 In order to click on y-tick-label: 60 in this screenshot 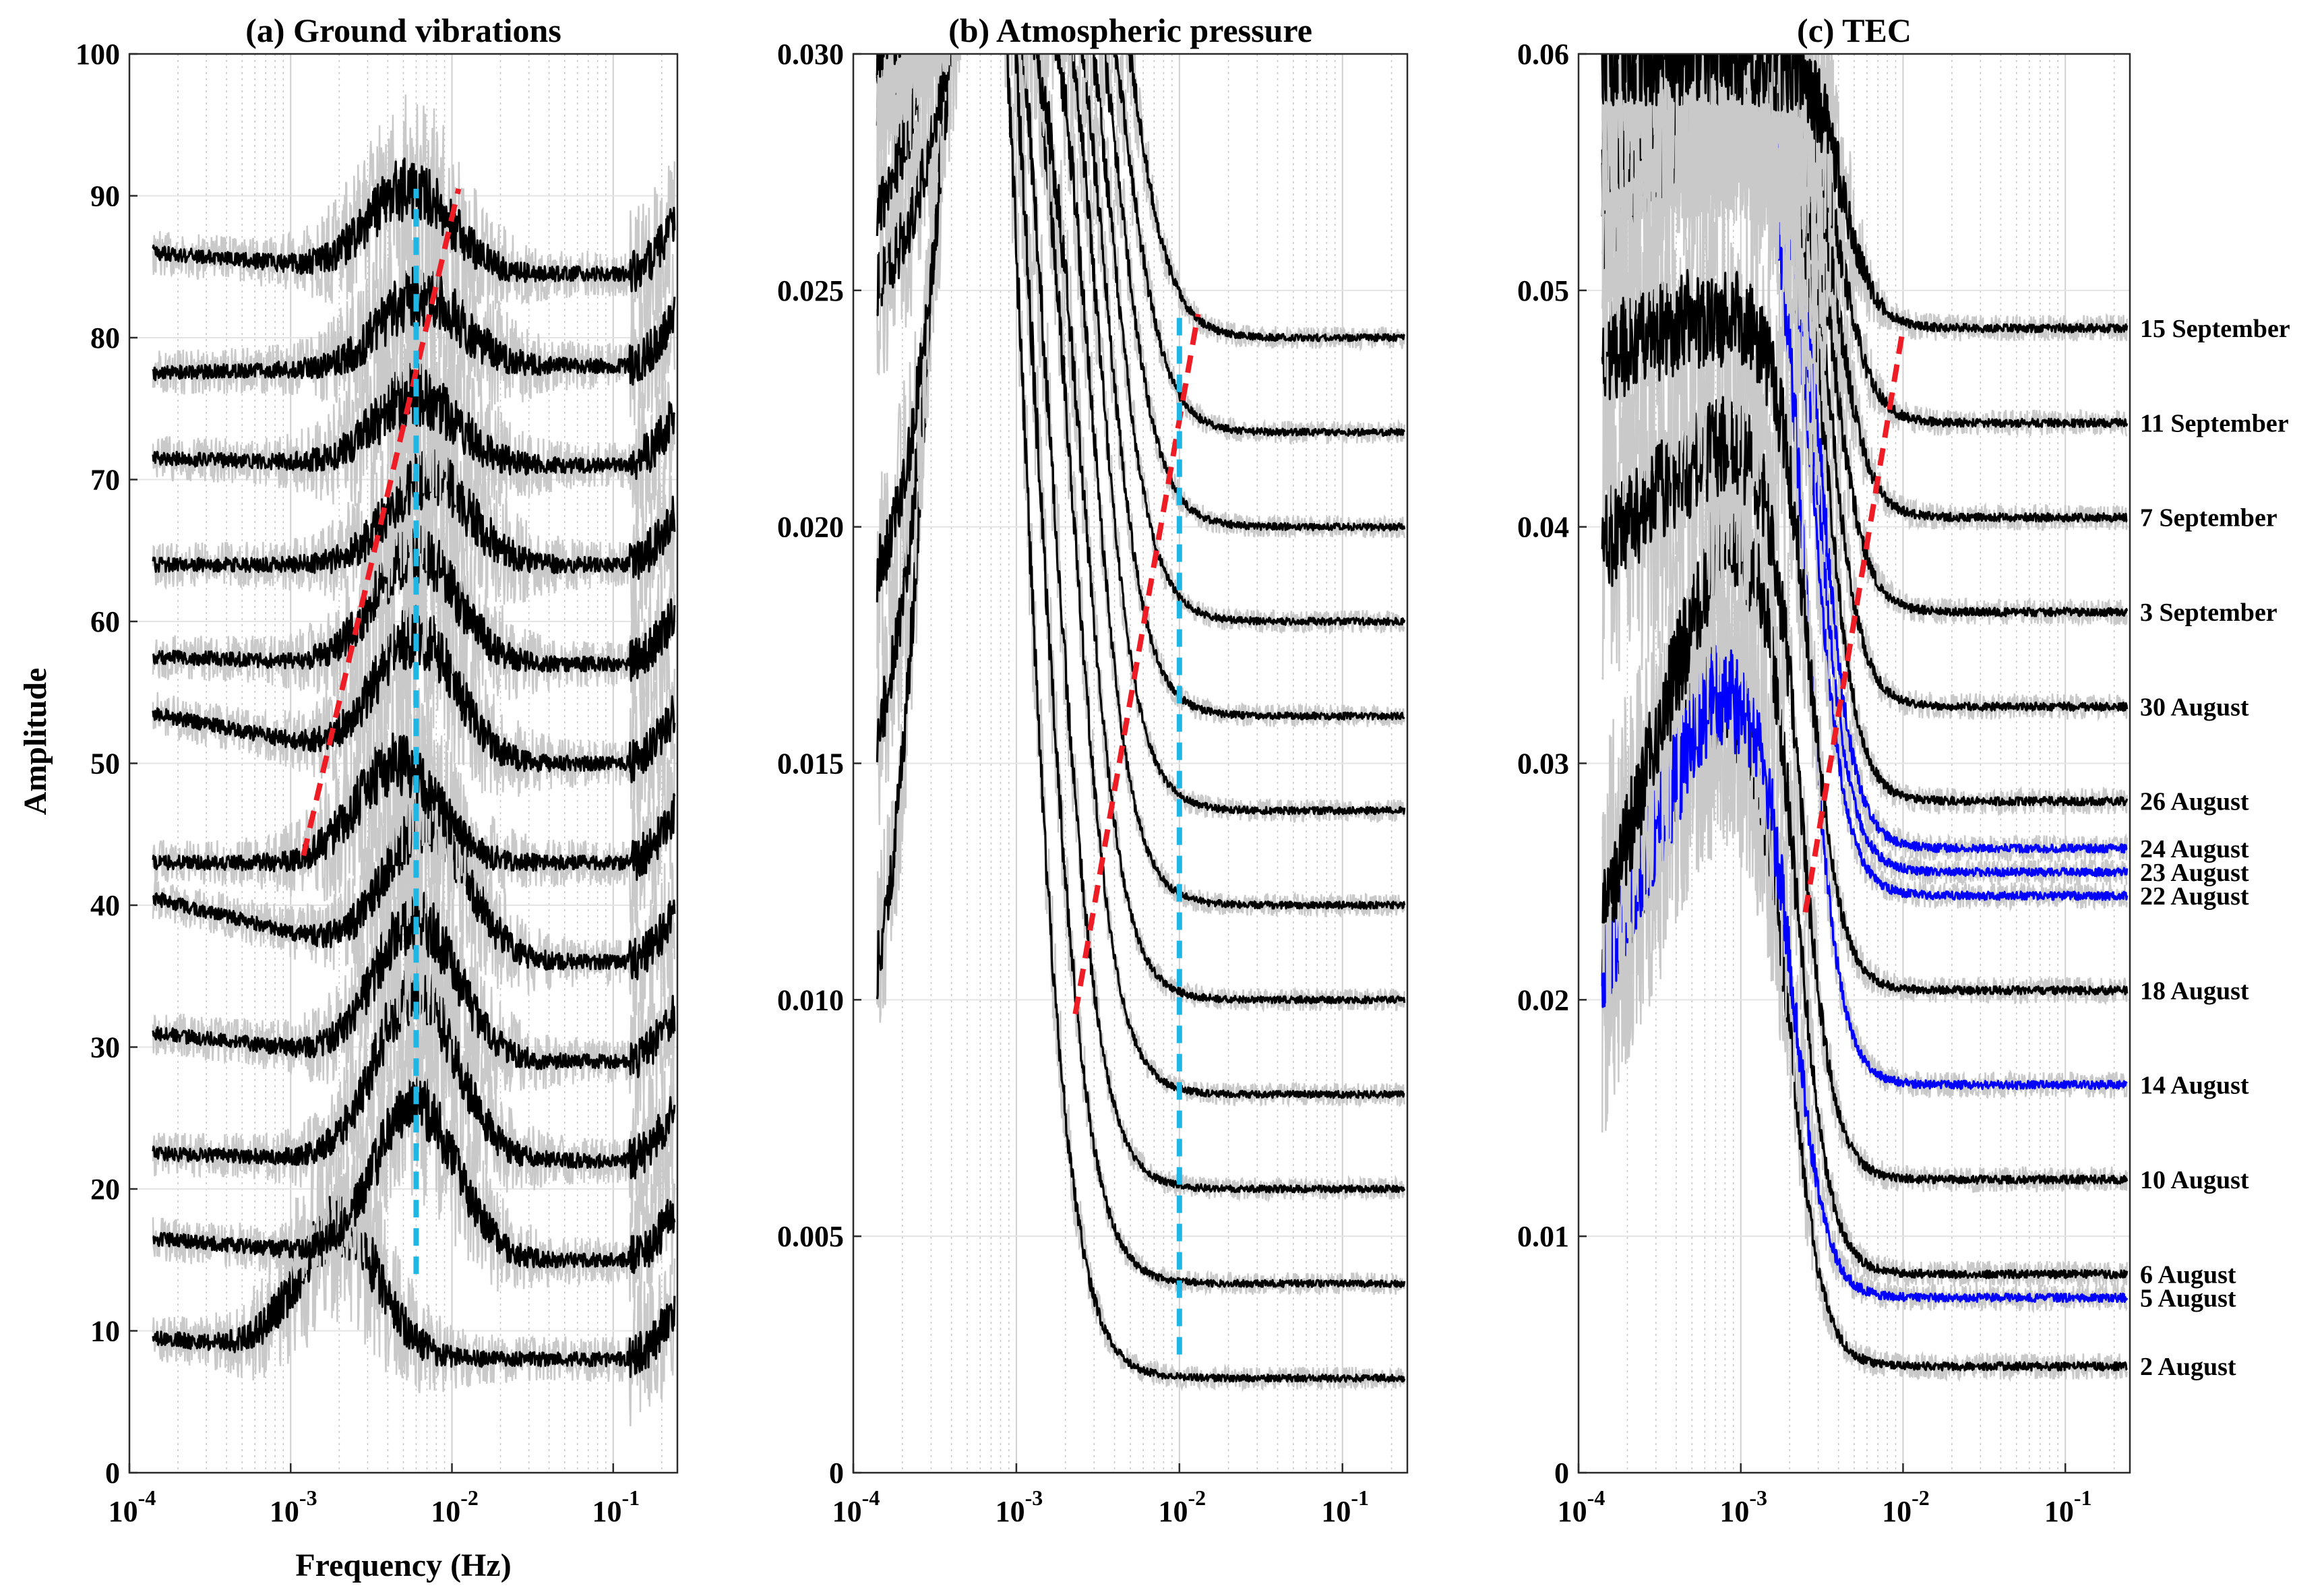, I will do `click(105, 621)`.